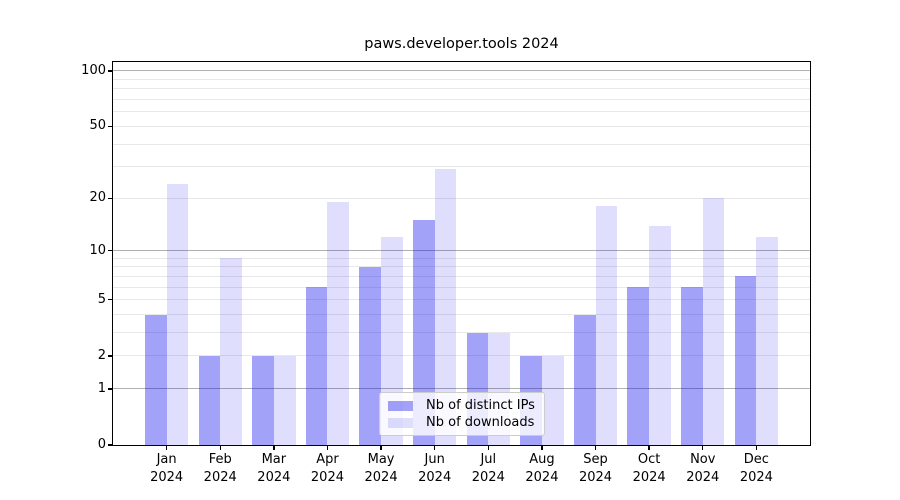  Describe the element at coordinates (101, 388) in the screenshot. I see `y-tick-label: 1` at that location.